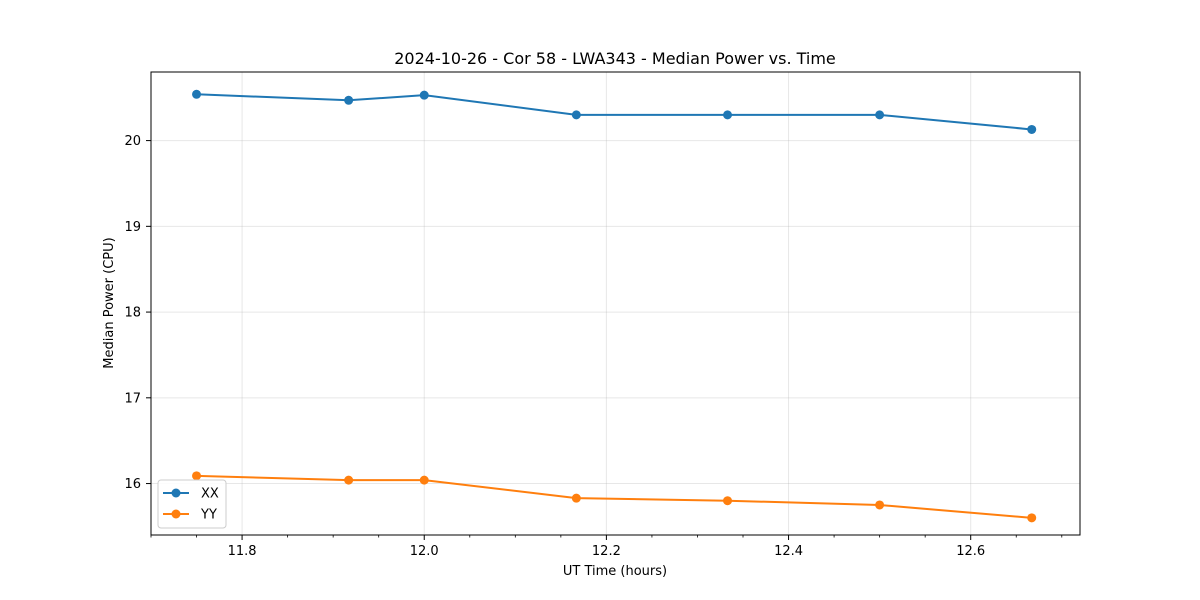  What do you see at coordinates (424, 551) in the screenshot?
I see `x-tick-label: 12.0` at bounding box center [424, 551].